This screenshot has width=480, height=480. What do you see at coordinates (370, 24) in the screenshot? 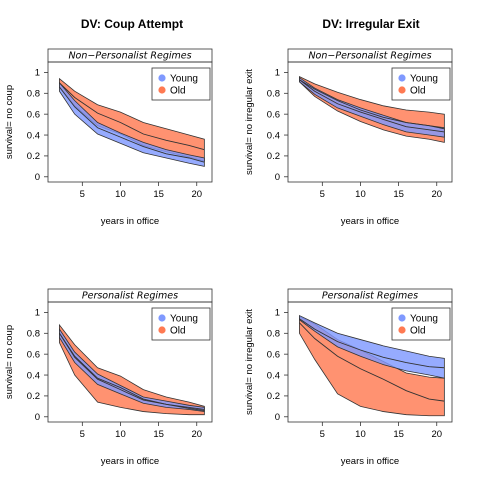
I see `column-title-irregular-exit: DV: Irregular Exit` at bounding box center [370, 24].